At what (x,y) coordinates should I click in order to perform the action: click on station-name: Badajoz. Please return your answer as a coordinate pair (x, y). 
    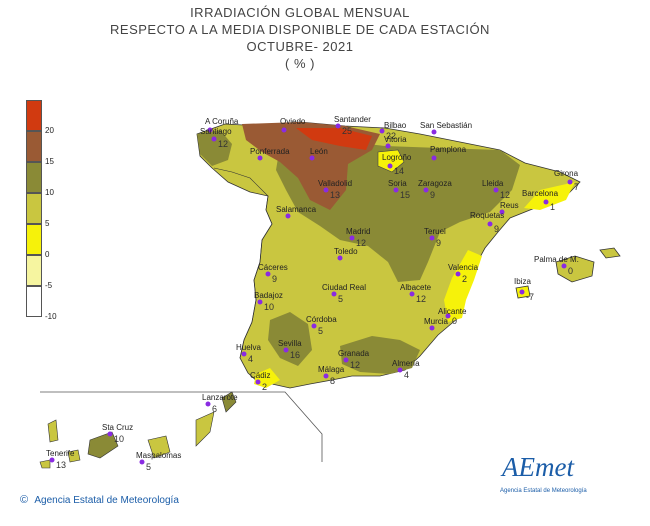
    Looking at the image, I should click on (268, 295).